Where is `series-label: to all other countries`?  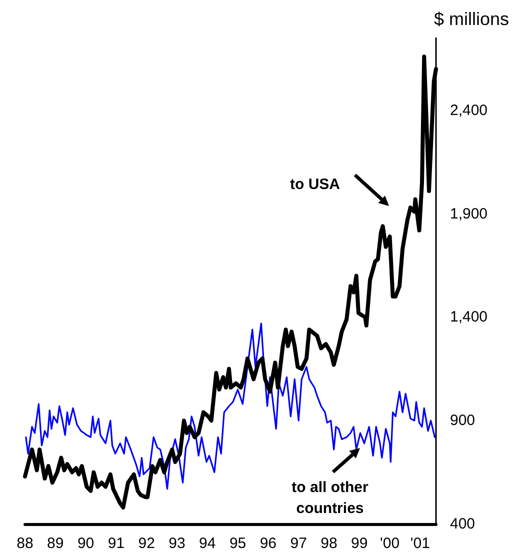
series-label: to all other countries is located at coordinates (330, 498).